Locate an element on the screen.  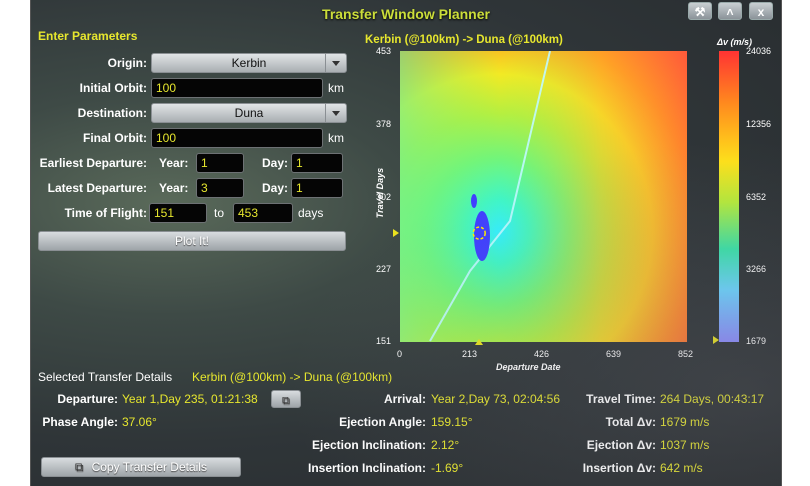
legend-tick: 3266 is located at coordinates (756, 269).